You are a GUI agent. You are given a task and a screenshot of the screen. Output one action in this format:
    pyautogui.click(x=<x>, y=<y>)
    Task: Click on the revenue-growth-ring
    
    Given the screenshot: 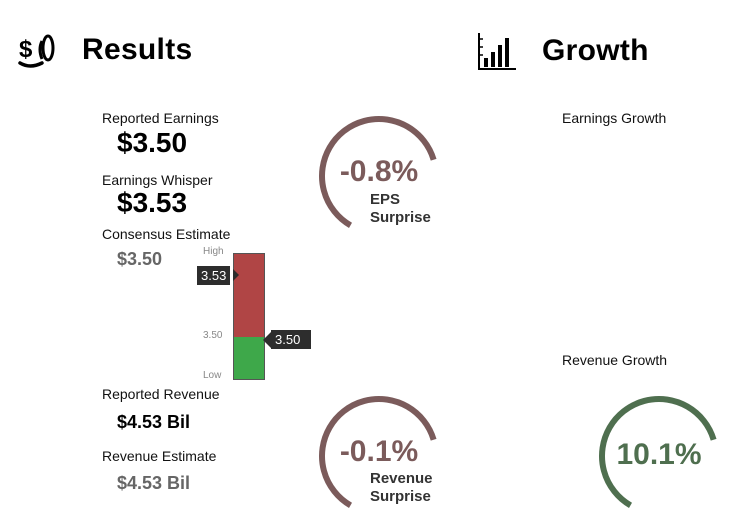 What is the action you would take?
    pyautogui.click(x=659, y=456)
    